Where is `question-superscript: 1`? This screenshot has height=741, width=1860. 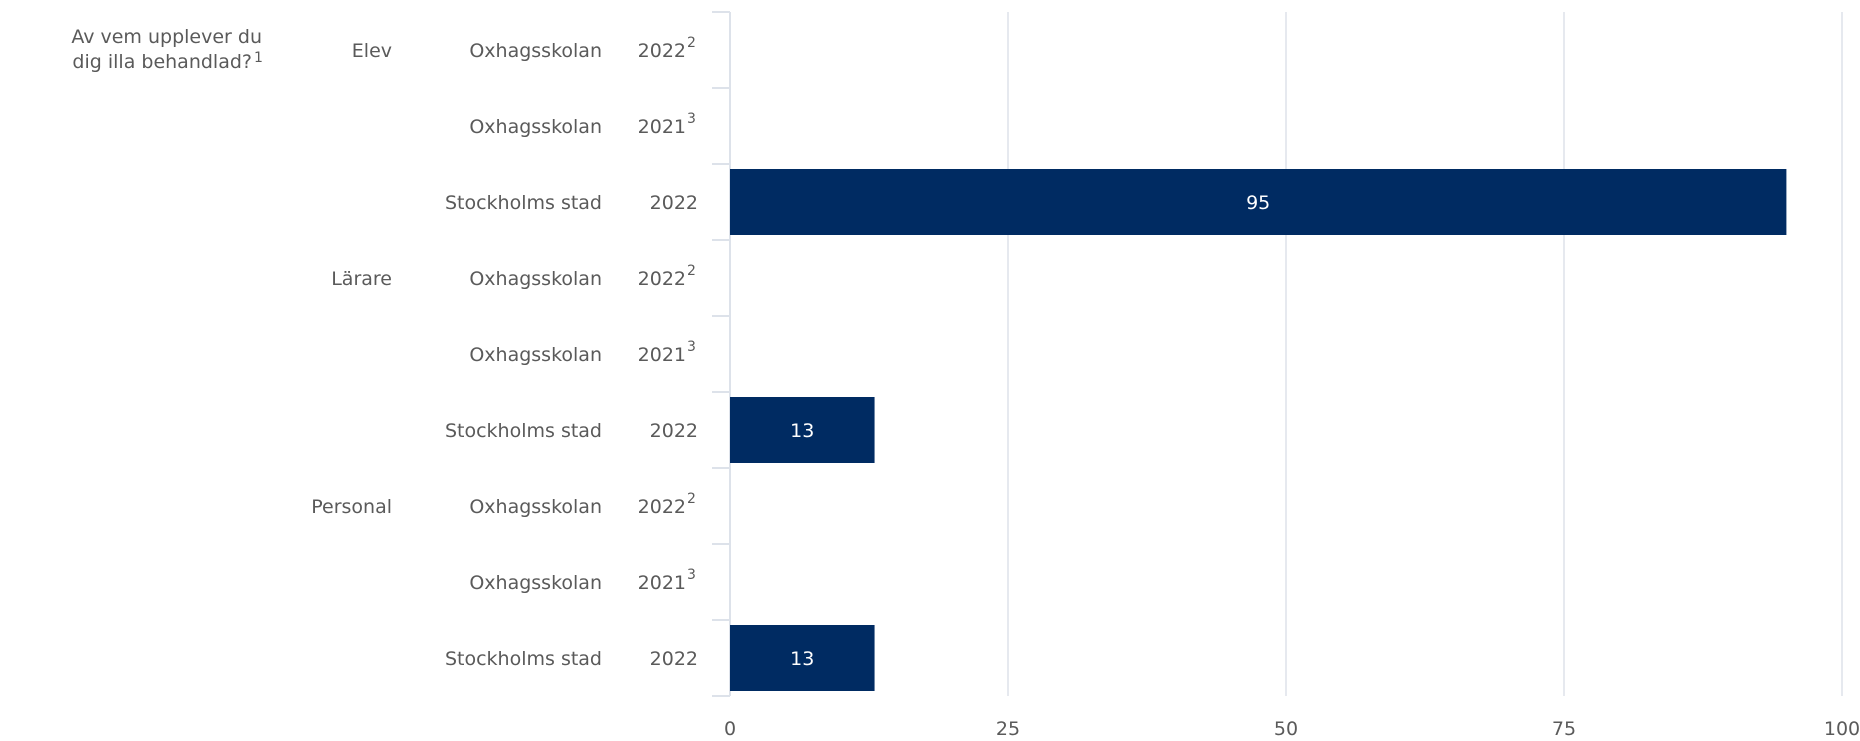
question-superscript: 1 is located at coordinates (258, 58).